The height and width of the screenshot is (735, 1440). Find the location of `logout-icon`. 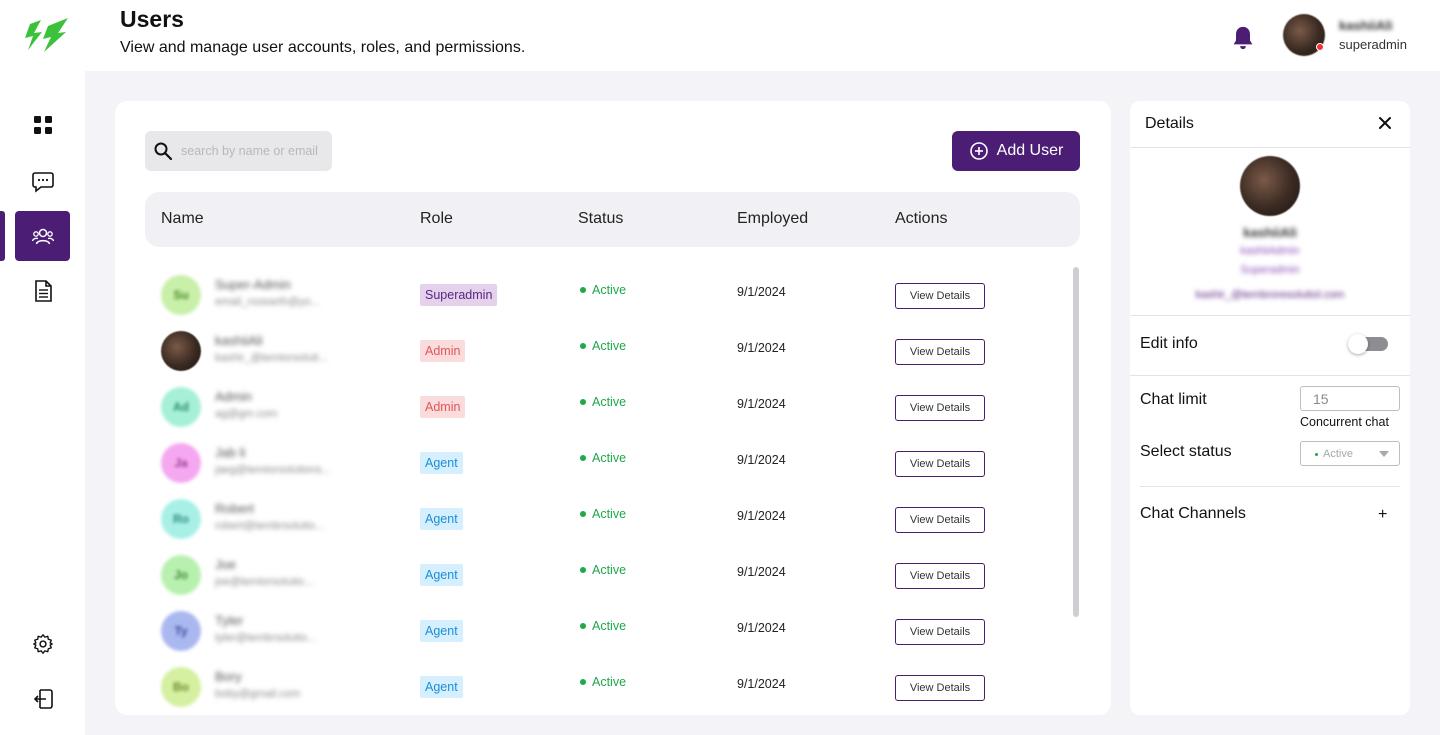

logout-icon is located at coordinates (43, 699).